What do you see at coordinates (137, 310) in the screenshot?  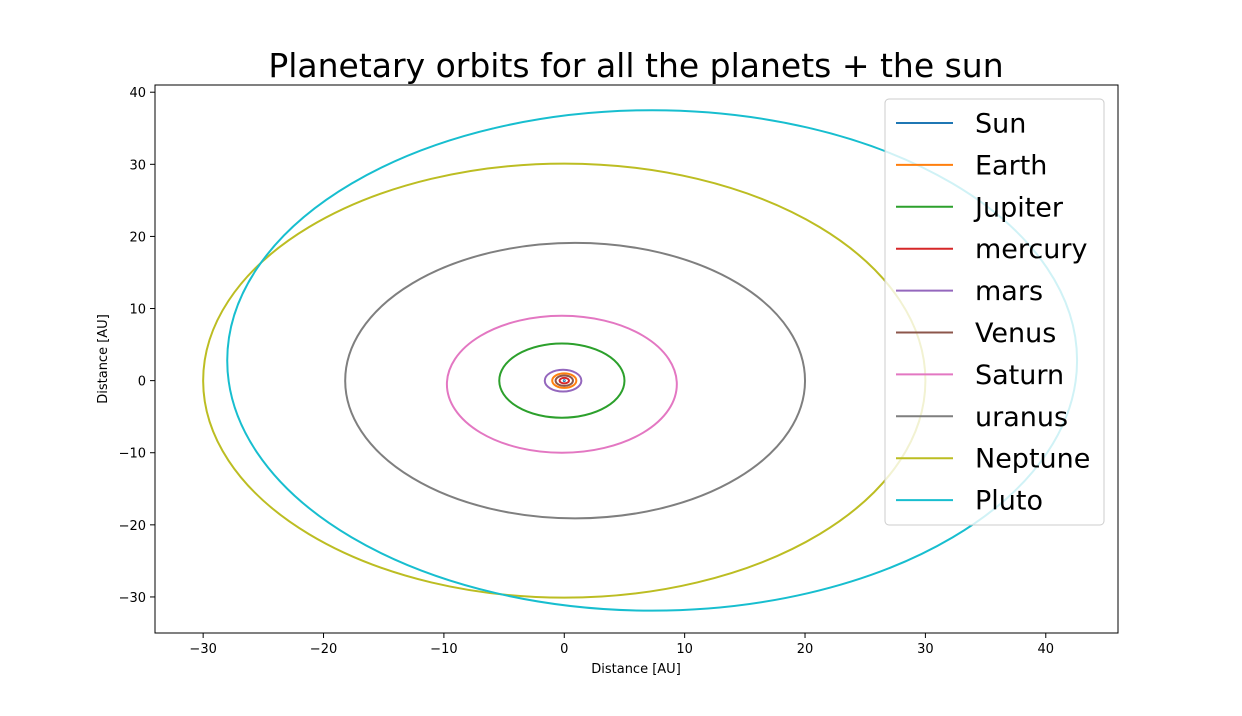 I see `y-tick-label: 10` at bounding box center [137, 310].